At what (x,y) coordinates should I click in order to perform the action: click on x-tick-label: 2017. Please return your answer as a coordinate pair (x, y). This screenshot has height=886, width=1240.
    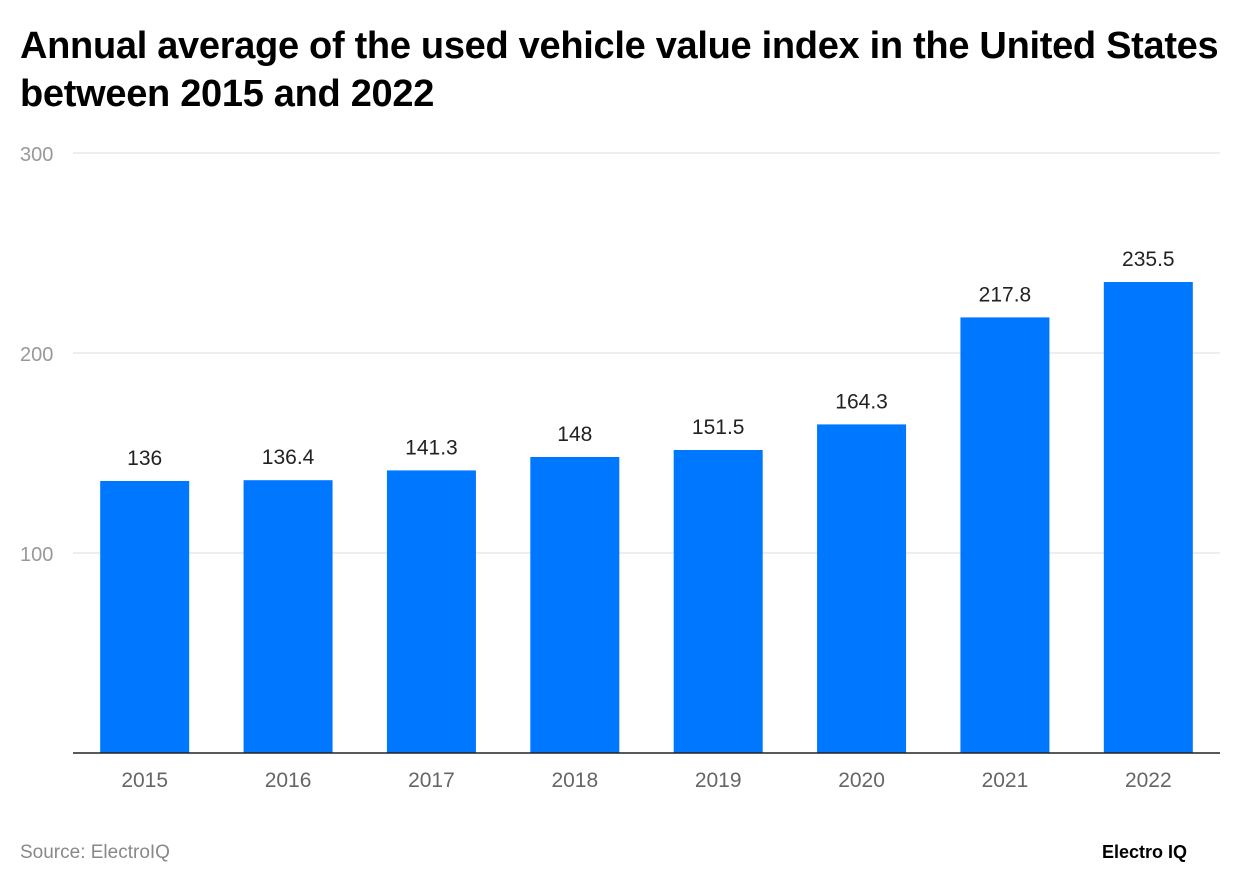
    Looking at the image, I should click on (431, 780).